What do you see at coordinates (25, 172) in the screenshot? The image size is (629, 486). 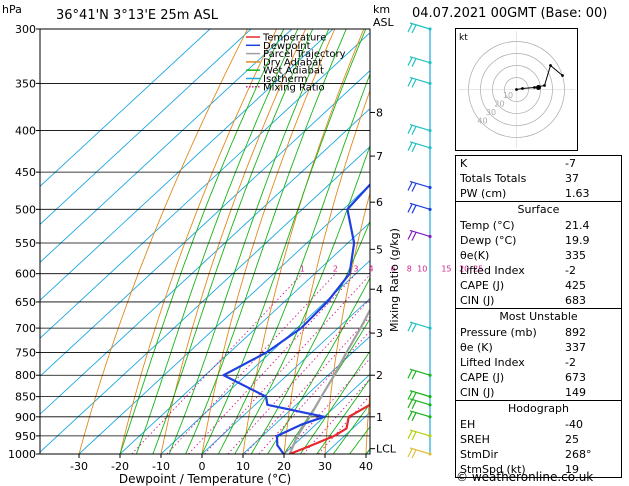 I see `pressure-tick-label: 450` at bounding box center [25, 172].